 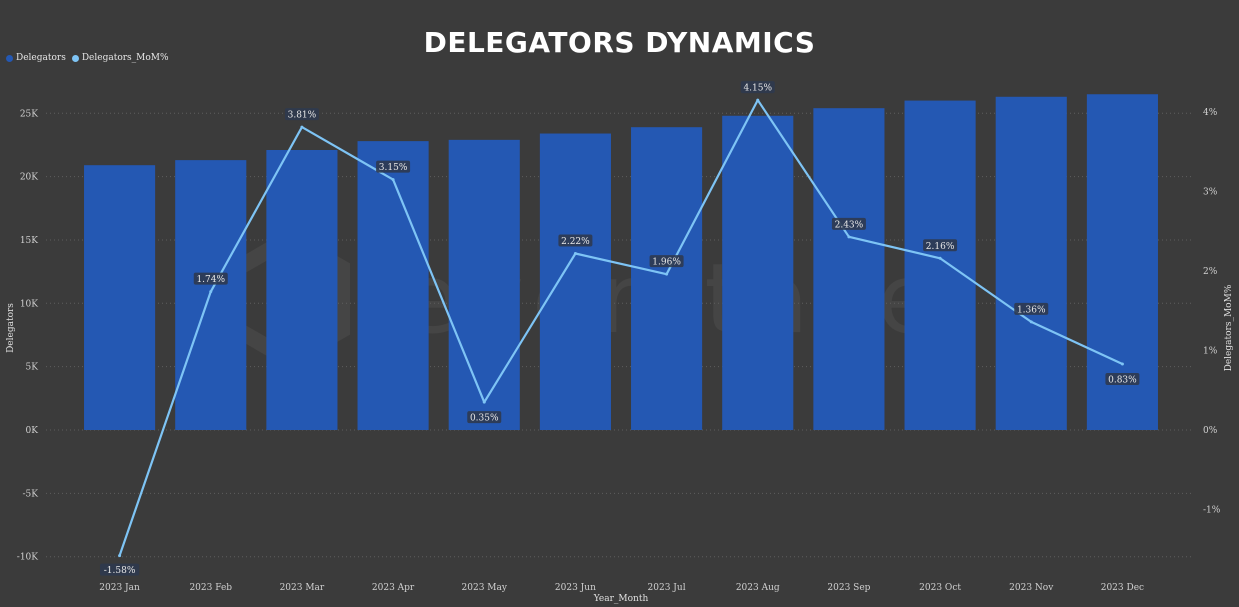 What do you see at coordinates (1210, 272) in the screenshot?
I see `y2-tick-label: 2%` at bounding box center [1210, 272].